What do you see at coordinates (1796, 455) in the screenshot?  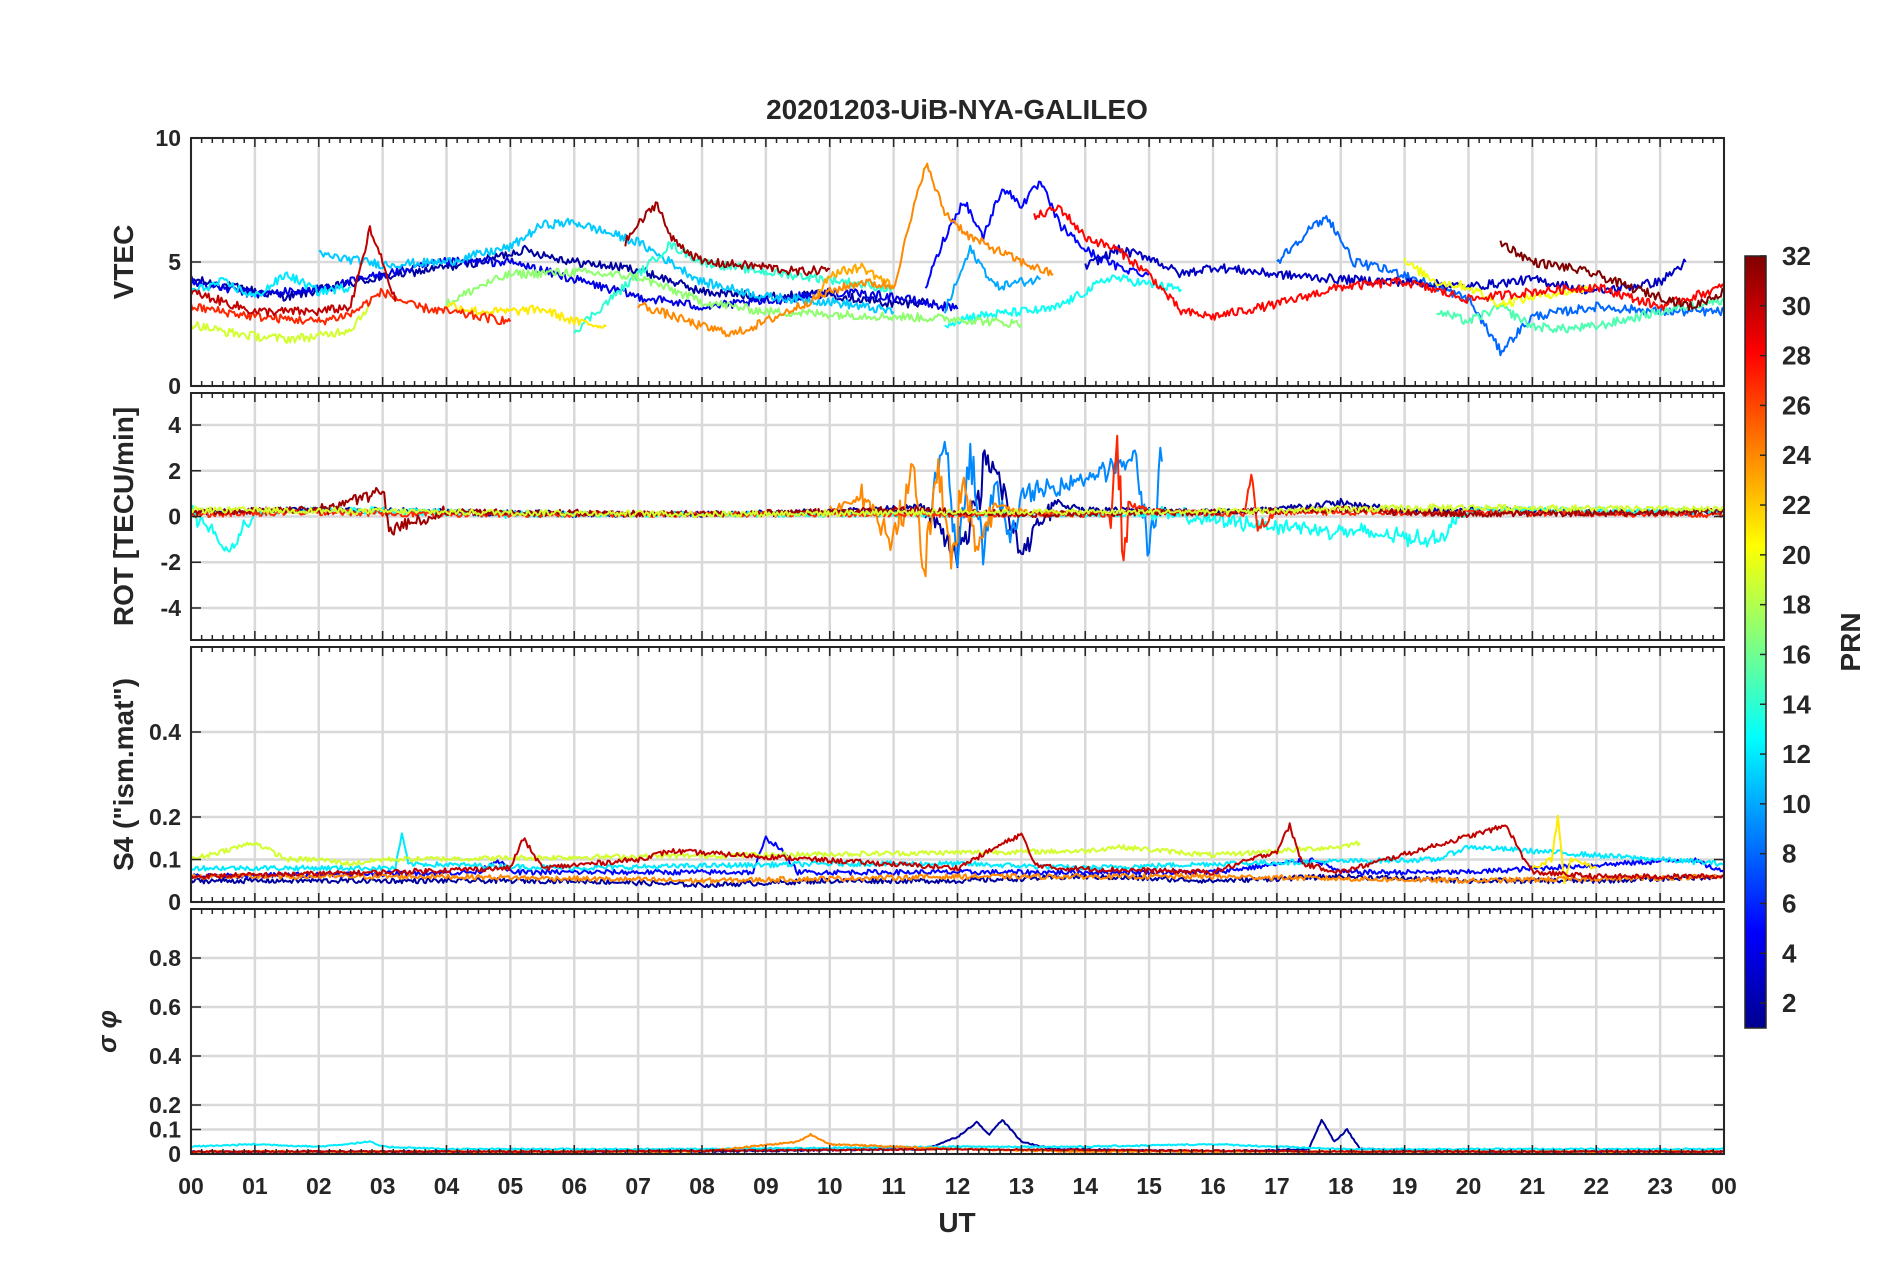 I see `colorbar-tick-label: 24` at bounding box center [1796, 455].